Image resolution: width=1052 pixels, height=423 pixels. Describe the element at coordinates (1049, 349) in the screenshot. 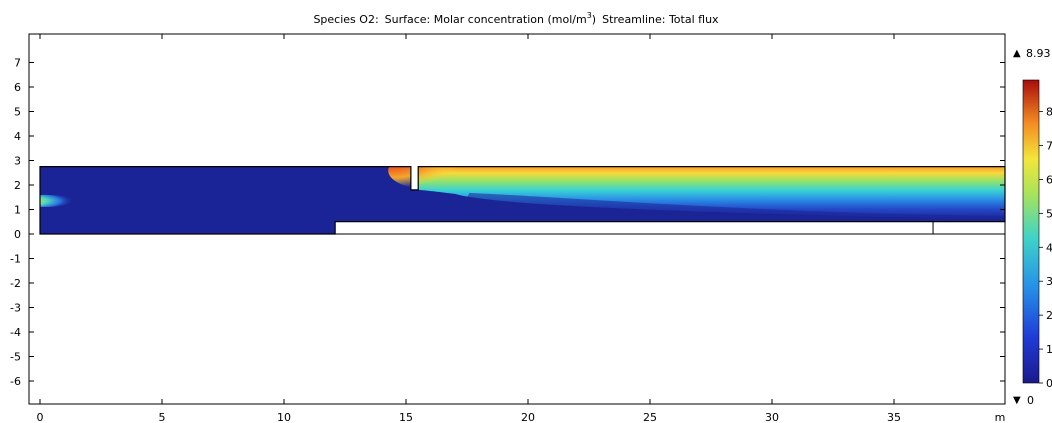

I see `colorbar-tick-label: 1` at that location.